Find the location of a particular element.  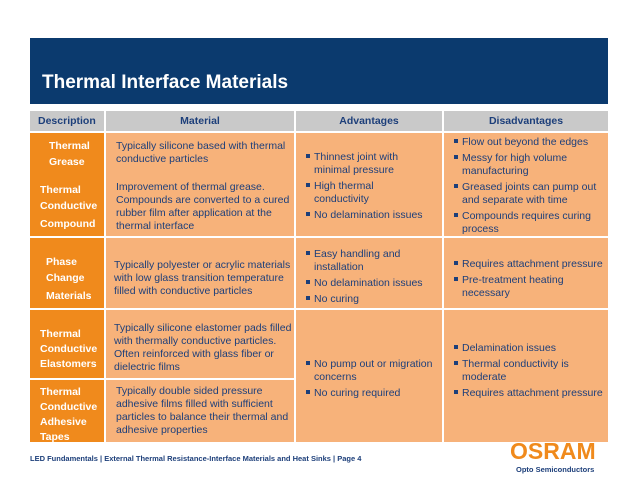

material-line: Improvement of thermal grease. is located at coordinates (190, 187).